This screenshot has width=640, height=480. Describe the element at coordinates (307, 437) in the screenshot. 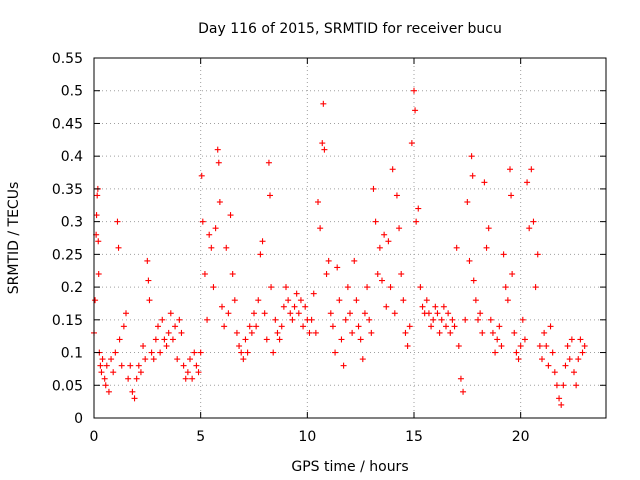

I see `x-tick-label: 10` at that location.